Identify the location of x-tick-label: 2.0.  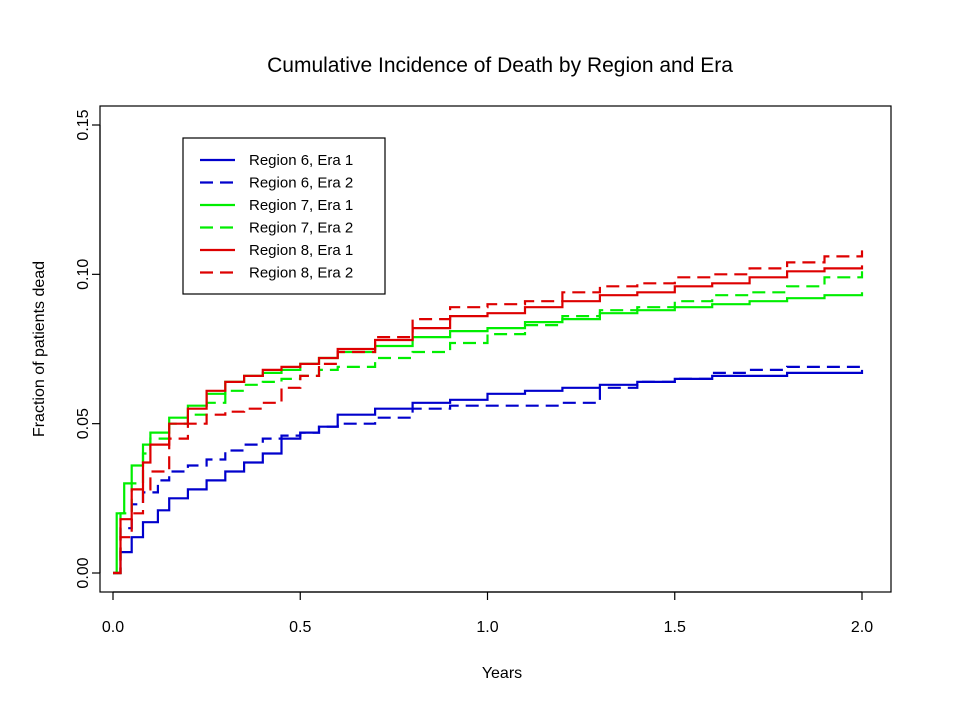
(862, 627).